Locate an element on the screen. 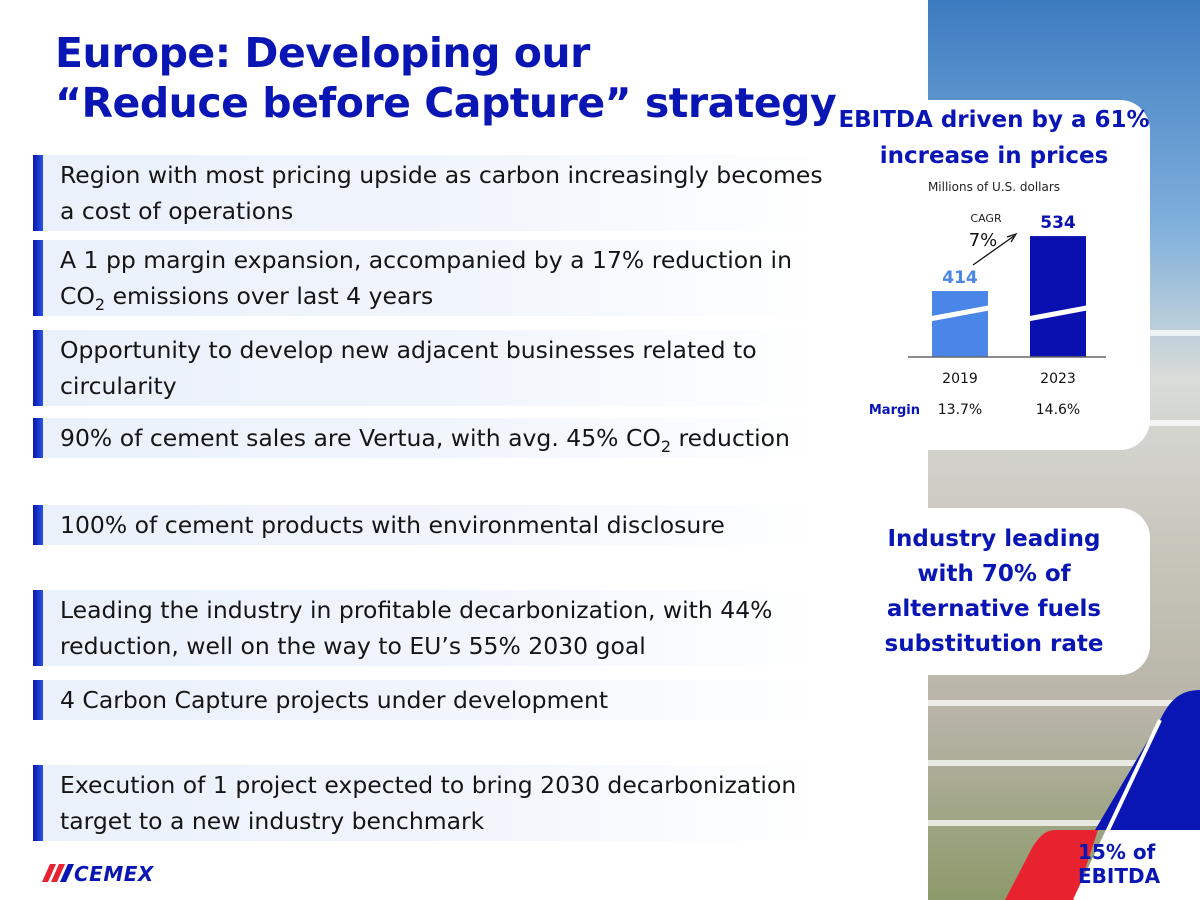 This screenshot has height=900, width=1200. margin-value: 14.6% is located at coordinates (1058, 410).